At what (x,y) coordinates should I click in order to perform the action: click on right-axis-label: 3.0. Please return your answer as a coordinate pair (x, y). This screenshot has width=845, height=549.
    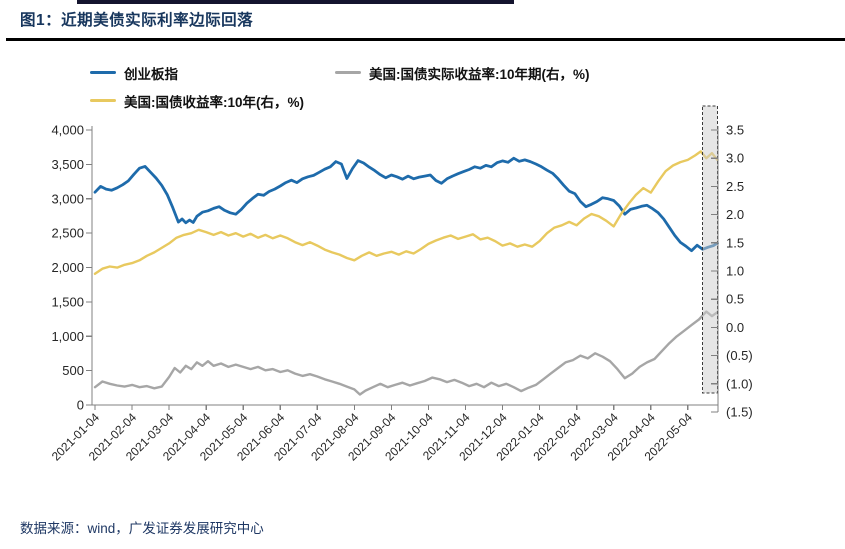
    Looking at the image, I should click on (735, 158).